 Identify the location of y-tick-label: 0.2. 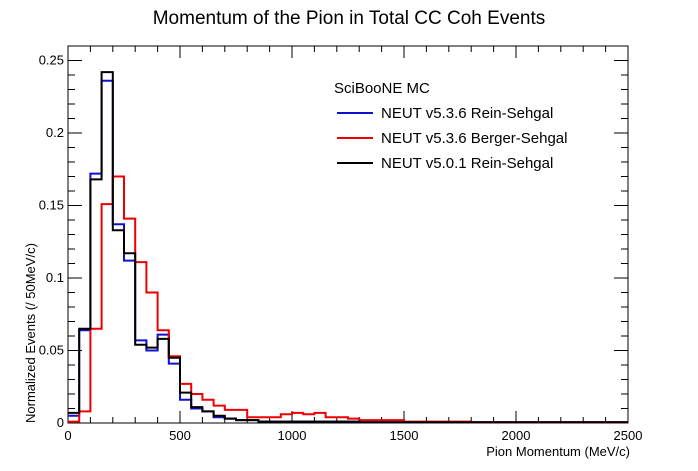
(55, 132).